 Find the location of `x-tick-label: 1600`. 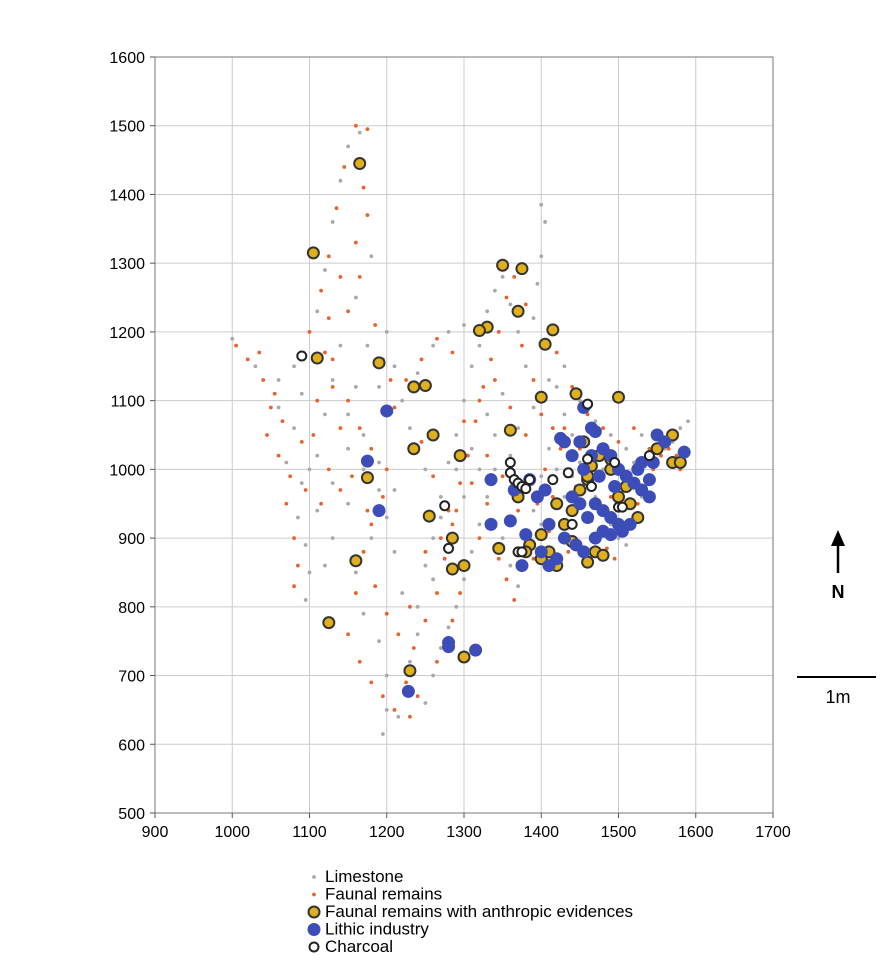

x-tick-label: 1600 is located at coordinates (696, 832).